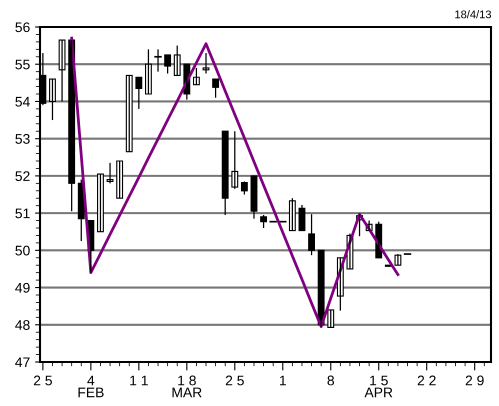 This screenshot has height=406, width=499. Describe the element at coordinates (22, 213) in the screenshot. I see `y-tick-label: 51` at that location.